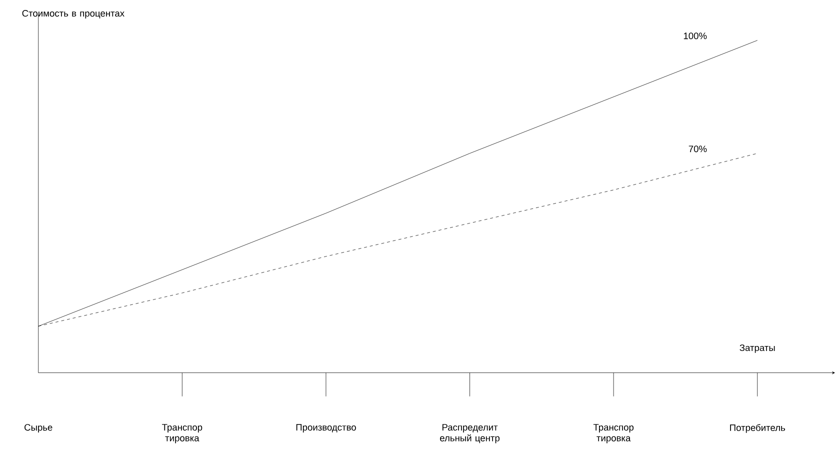 This screenshot has height=476, width=837. I want to click on x-tick-label: Производство, so click(326, 428).